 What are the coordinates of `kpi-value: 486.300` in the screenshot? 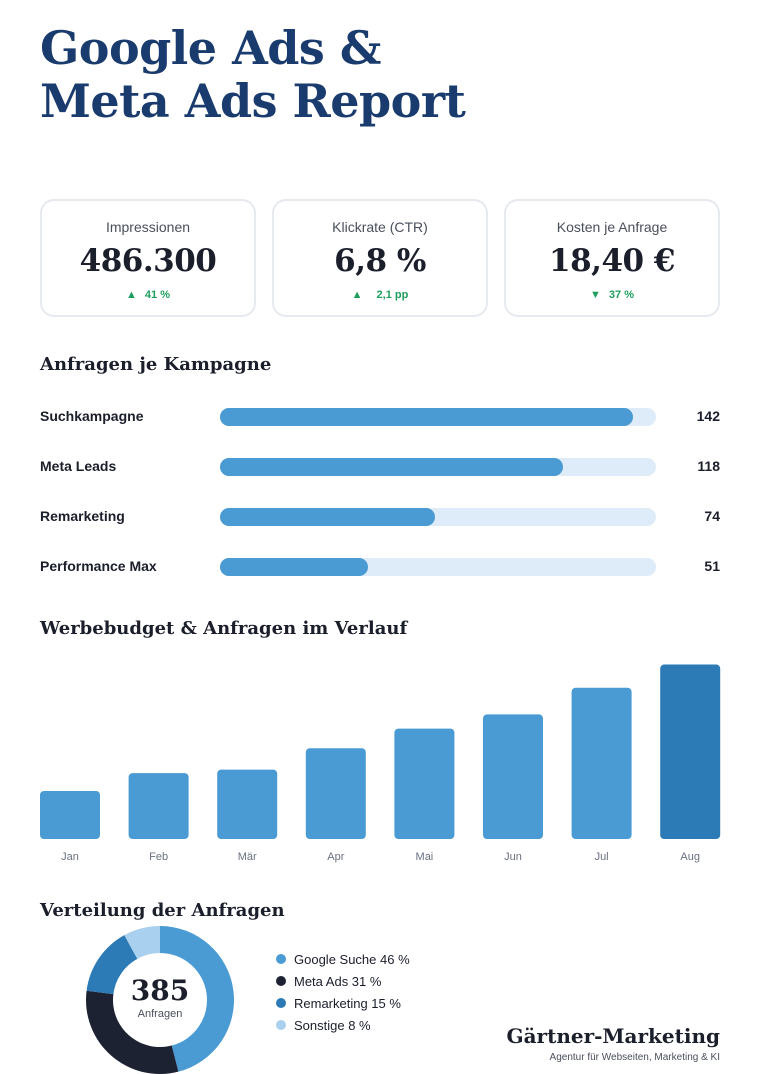 It's located at (148, 261).